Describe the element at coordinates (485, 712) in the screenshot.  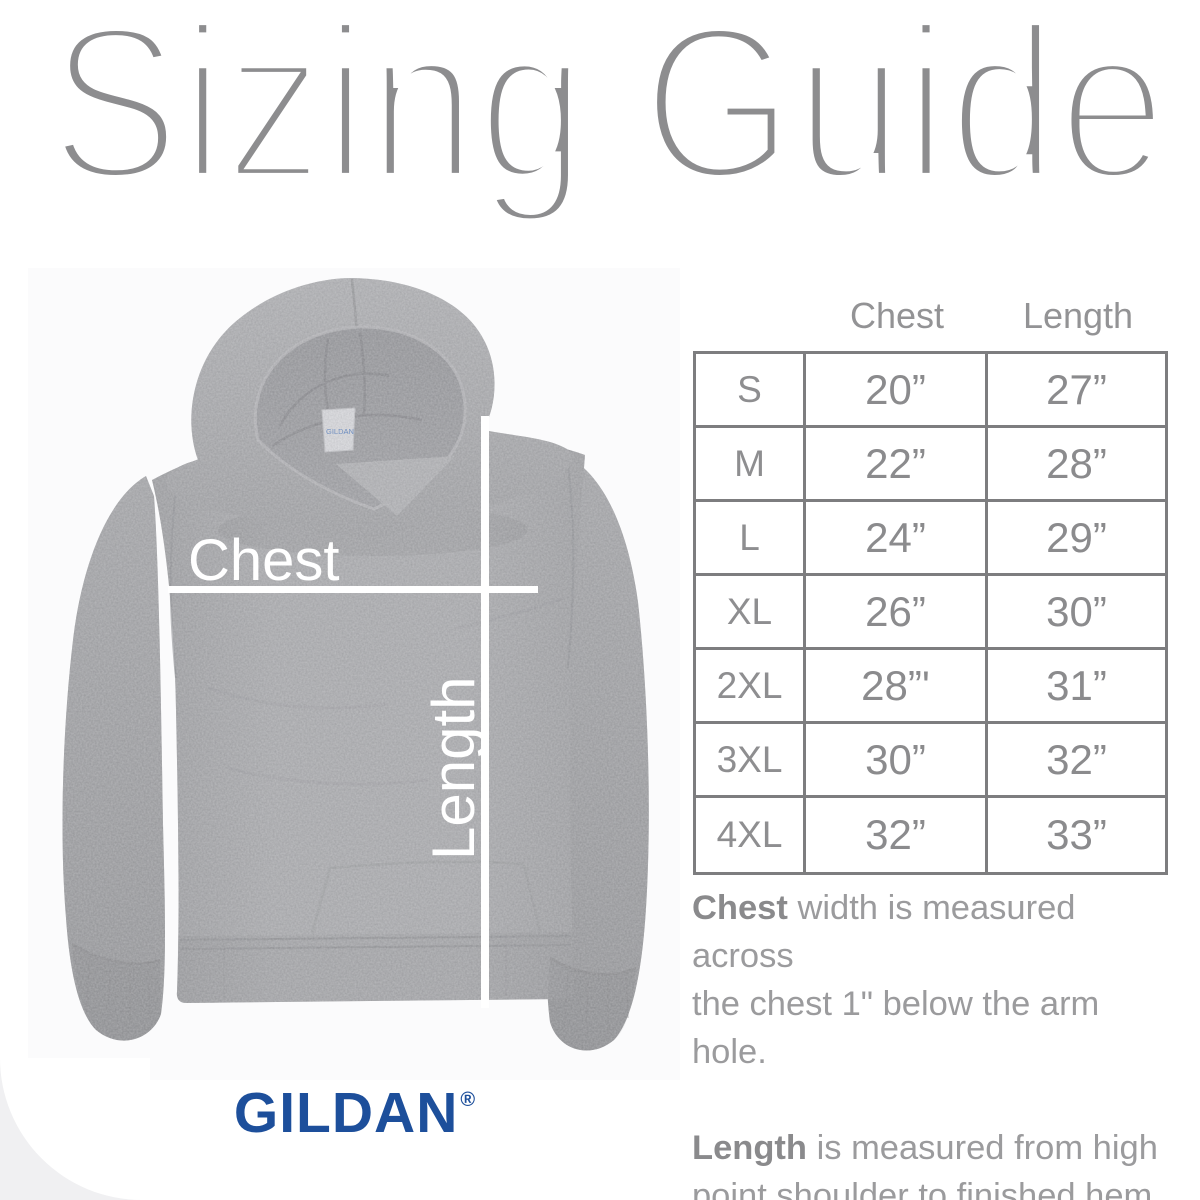
I see `length-measure-line` at that location.